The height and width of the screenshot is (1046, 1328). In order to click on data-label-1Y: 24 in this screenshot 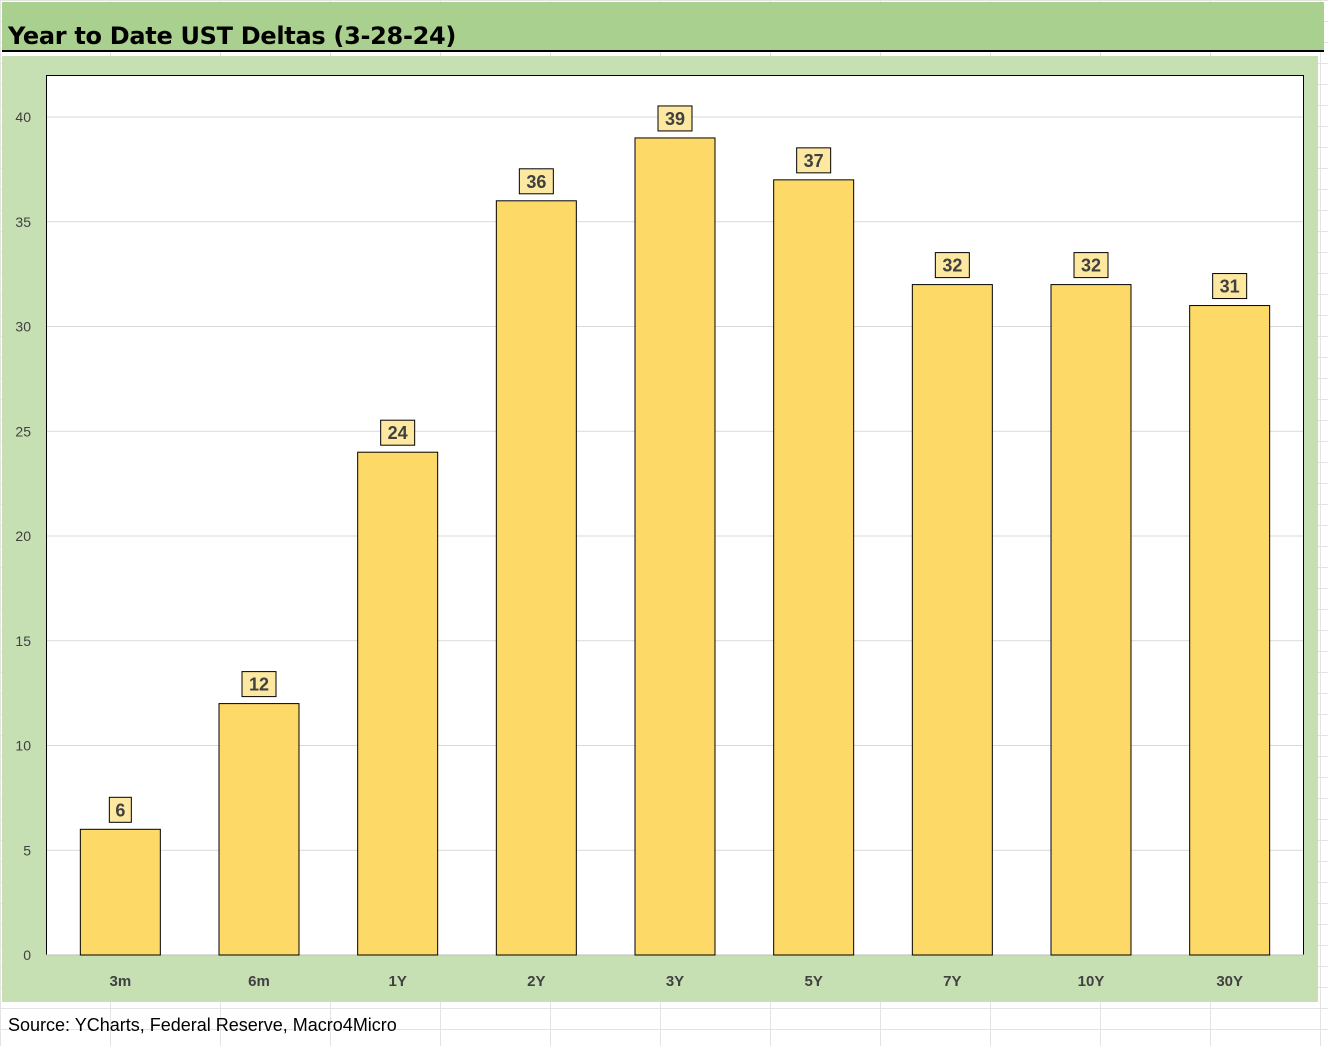, I will do `click(398, 432)`.